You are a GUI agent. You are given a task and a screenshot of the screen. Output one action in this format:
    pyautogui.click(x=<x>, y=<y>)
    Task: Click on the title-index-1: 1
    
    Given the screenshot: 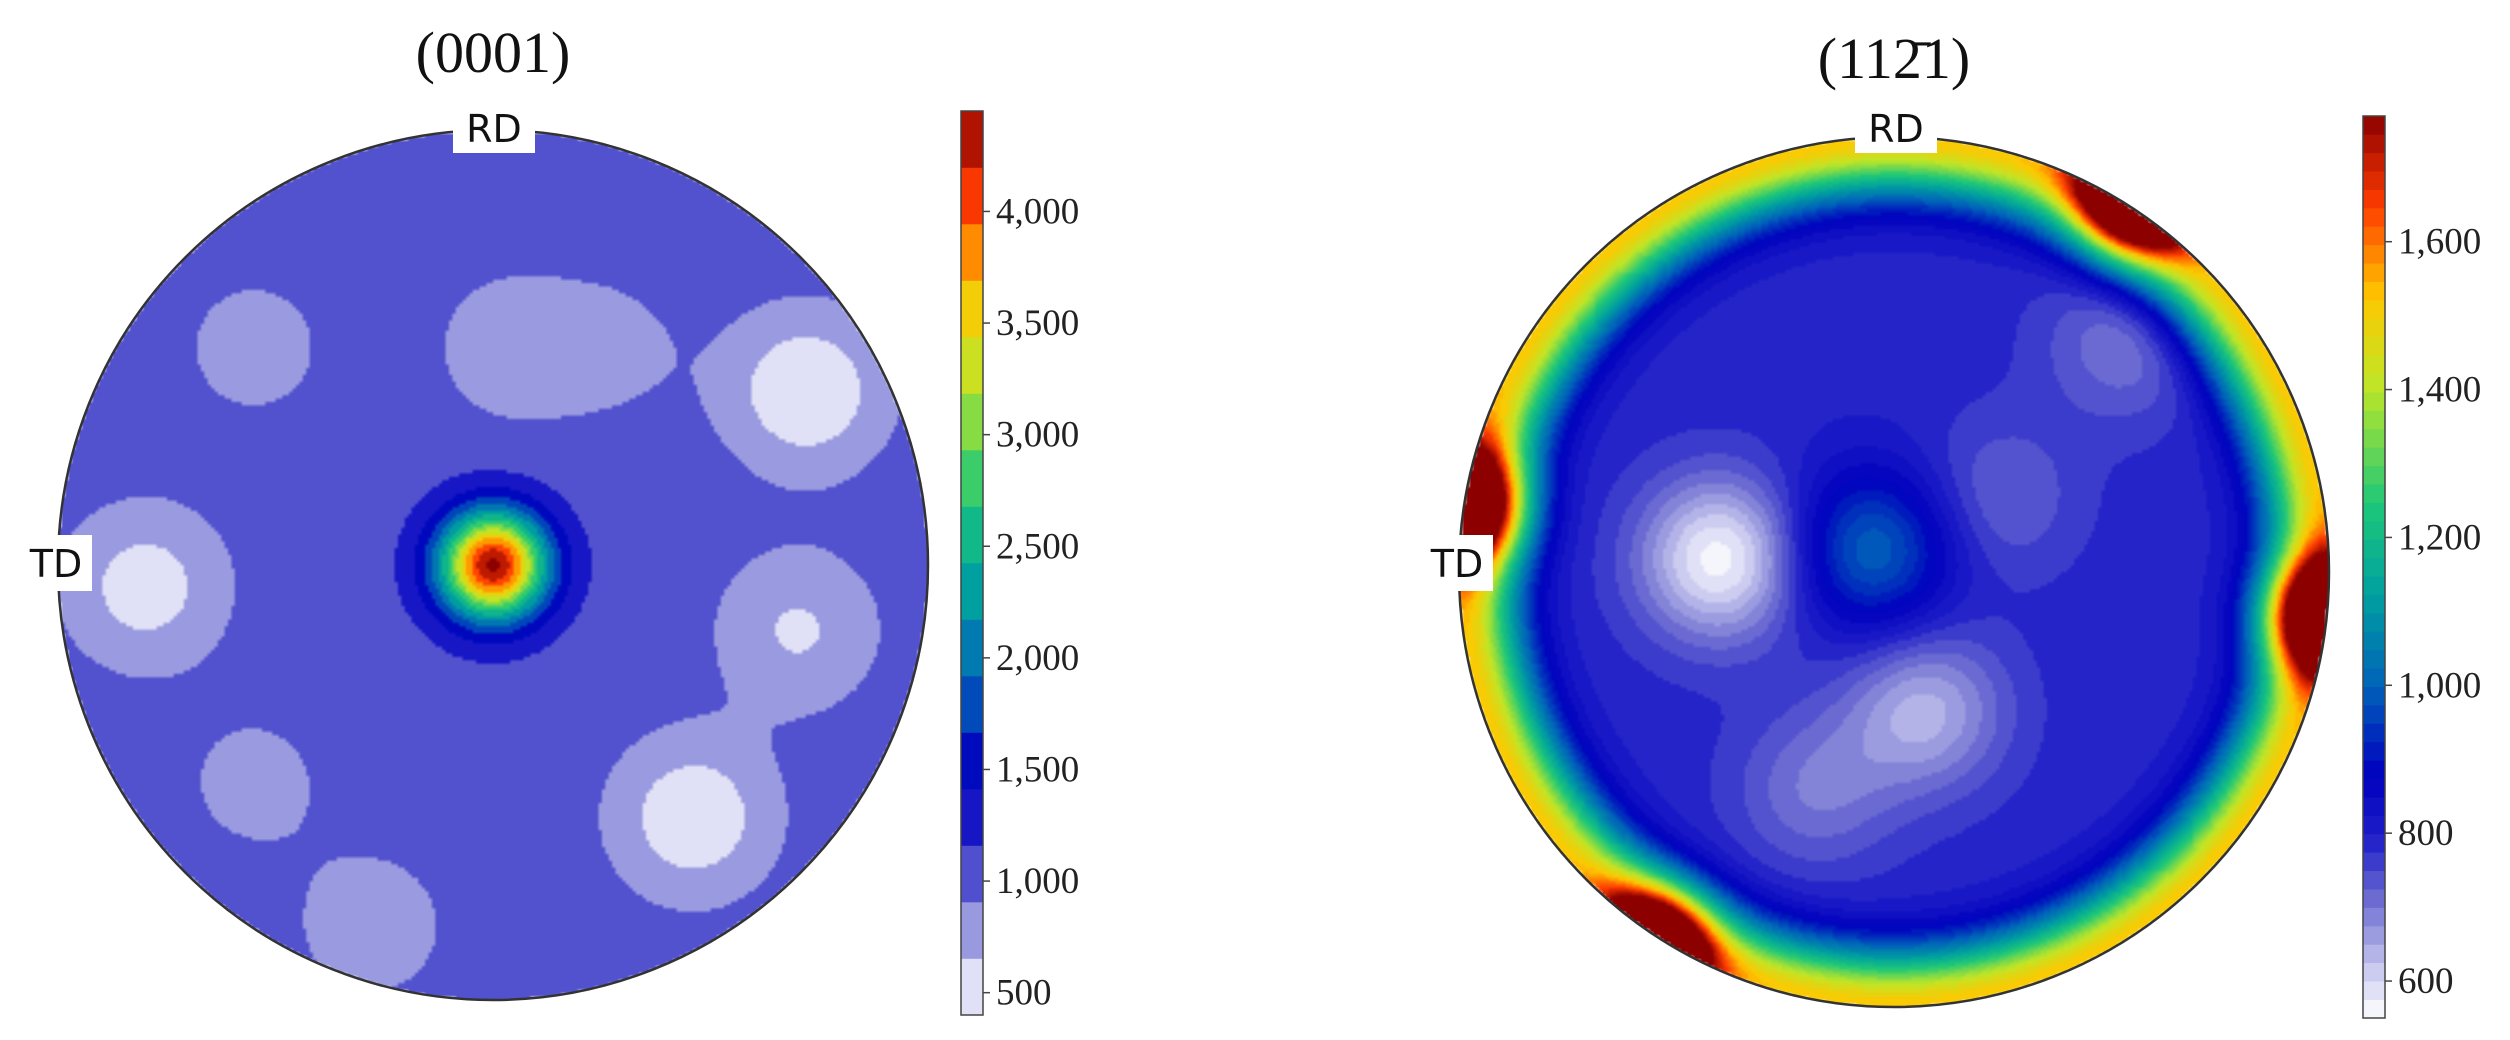 What is the action you would take?
    pyautogui.click(x=1936, y=58)
    